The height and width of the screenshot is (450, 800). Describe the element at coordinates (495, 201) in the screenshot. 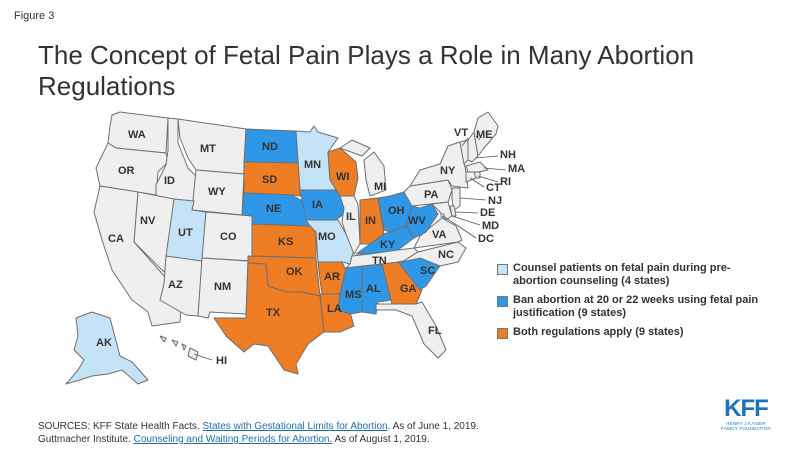

I see `state-label-NJ: NJ` at that location.